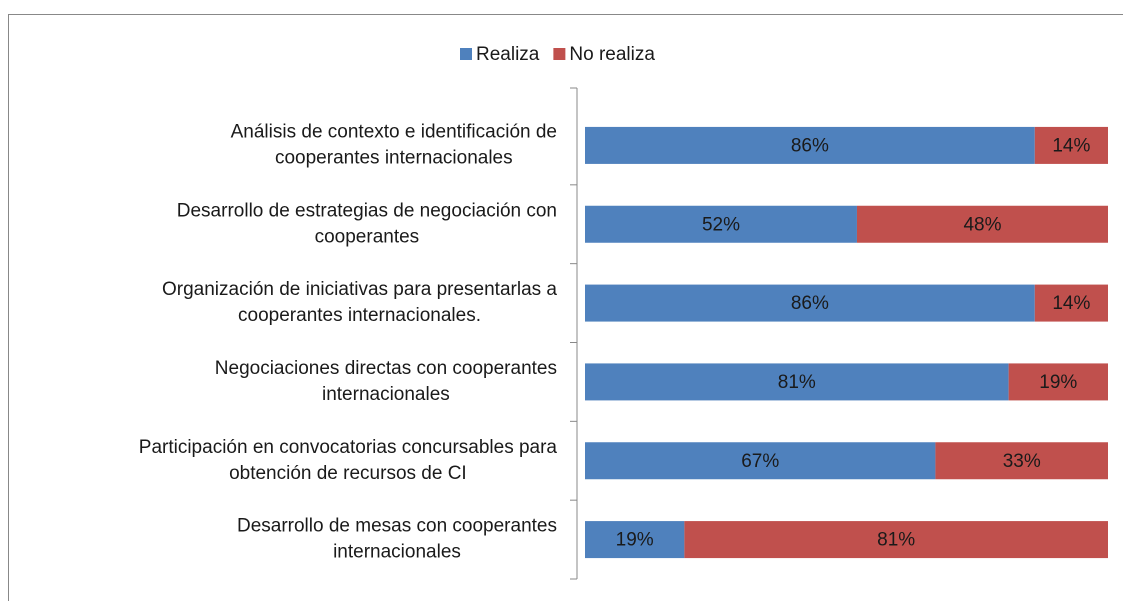  I want to click on category-label: Análisis de contexto e identificación de, so click(394, 131).